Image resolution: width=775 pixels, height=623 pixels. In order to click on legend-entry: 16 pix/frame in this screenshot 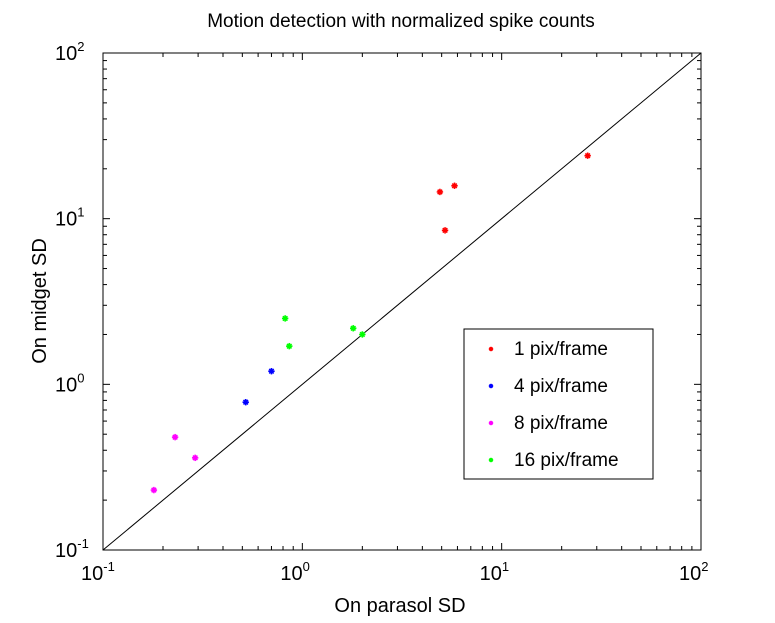, I will do `click(566, 460)`.